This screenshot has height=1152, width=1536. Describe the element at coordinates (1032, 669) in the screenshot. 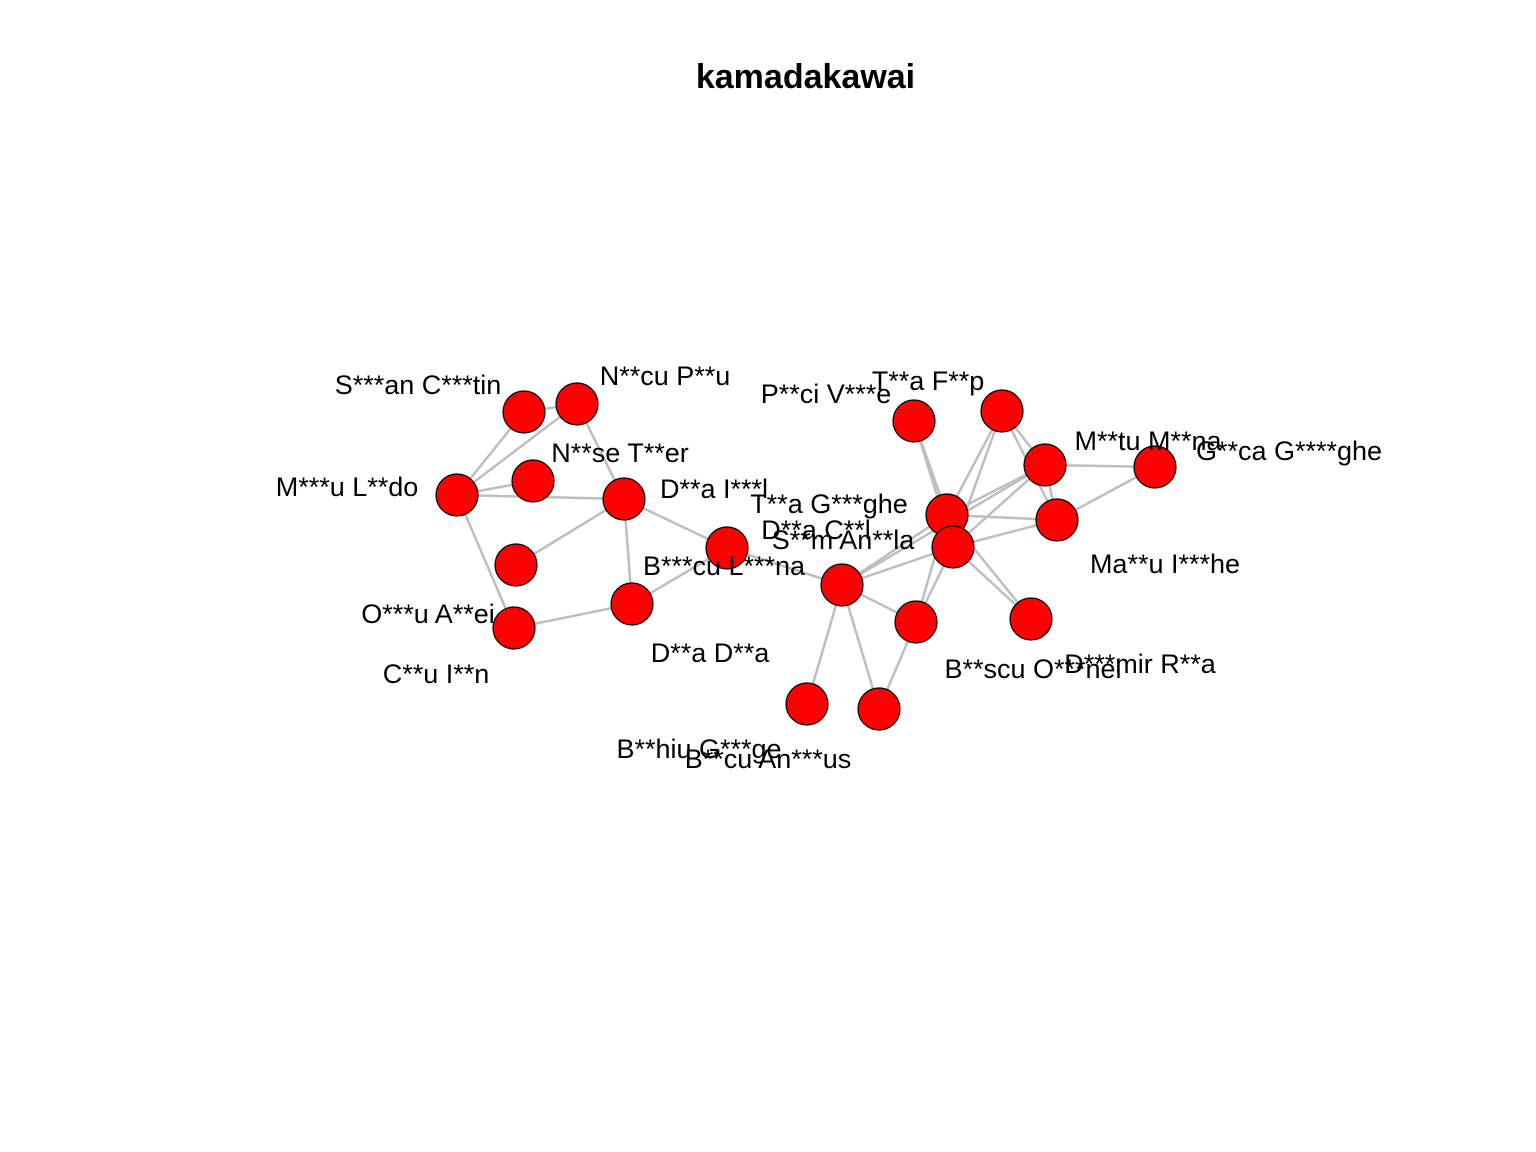

I see `node-label-n13: B**scu O***nel` at that location.